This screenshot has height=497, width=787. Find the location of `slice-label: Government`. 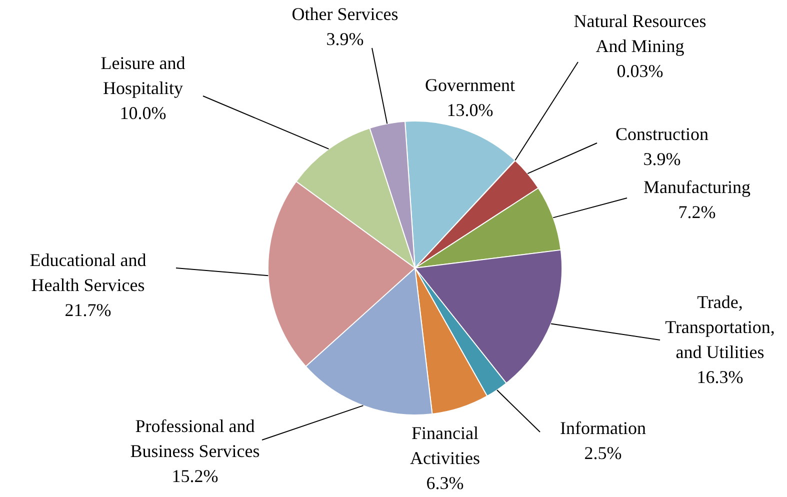

slice-label: Government is located at coordinates (470, 85).